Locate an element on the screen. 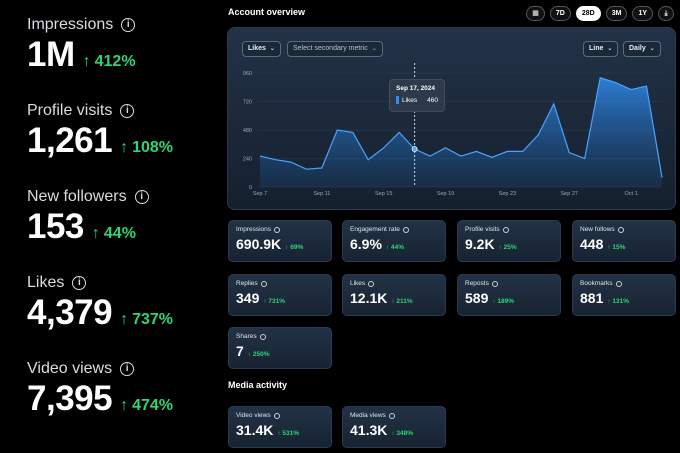  x-tick-label: Oct 1 is located at coordinates (630, 194).